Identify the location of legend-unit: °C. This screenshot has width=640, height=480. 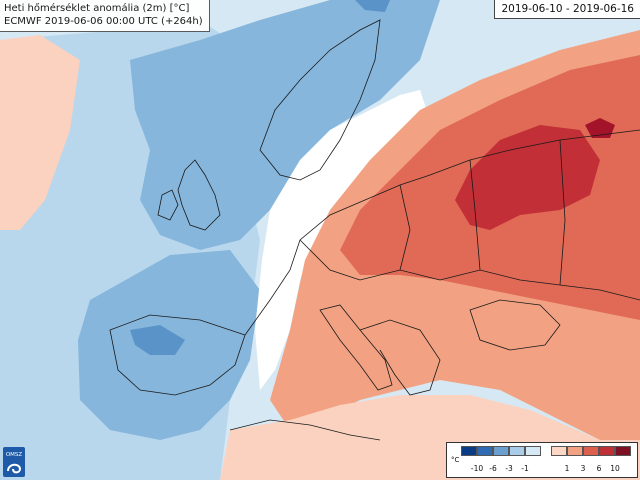
(455, 460).